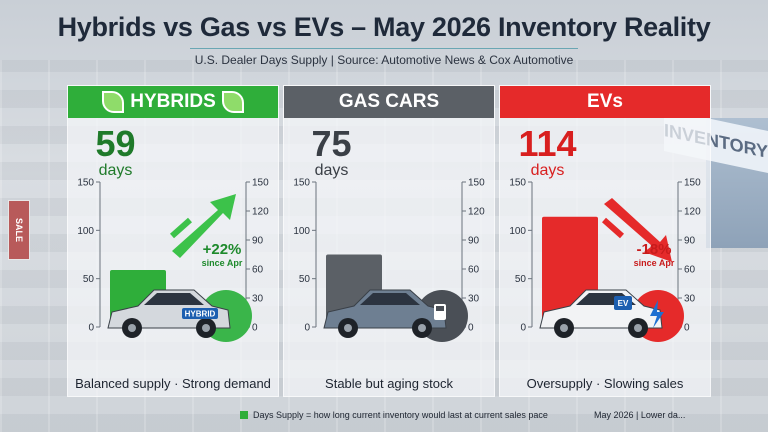 The width and height of the screenshot is (768, 432). Describe the element at coordinates (657, 314) in the screenshot. I see `lightning-icon` at that location.